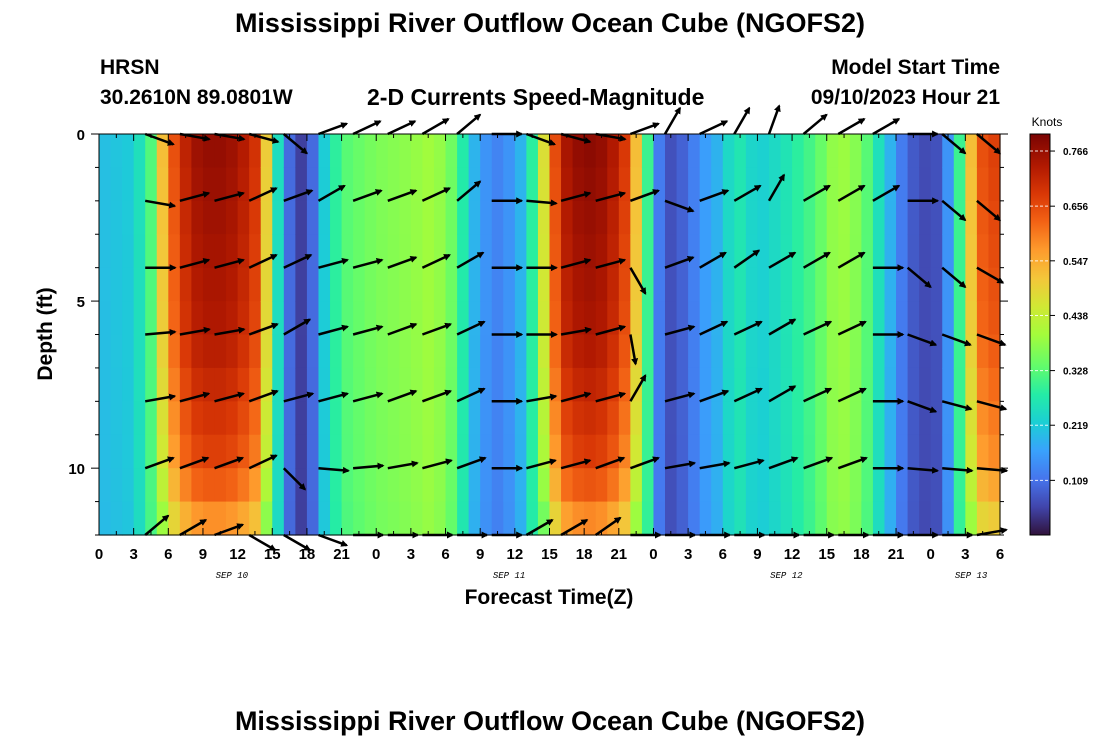 Image resolution: width=1100 pixels, height=750 pixels. What do you see at coordinates (307, 554) in the screenshot?
I see `x-tick-label: 18` at bounding box center [307, 554].